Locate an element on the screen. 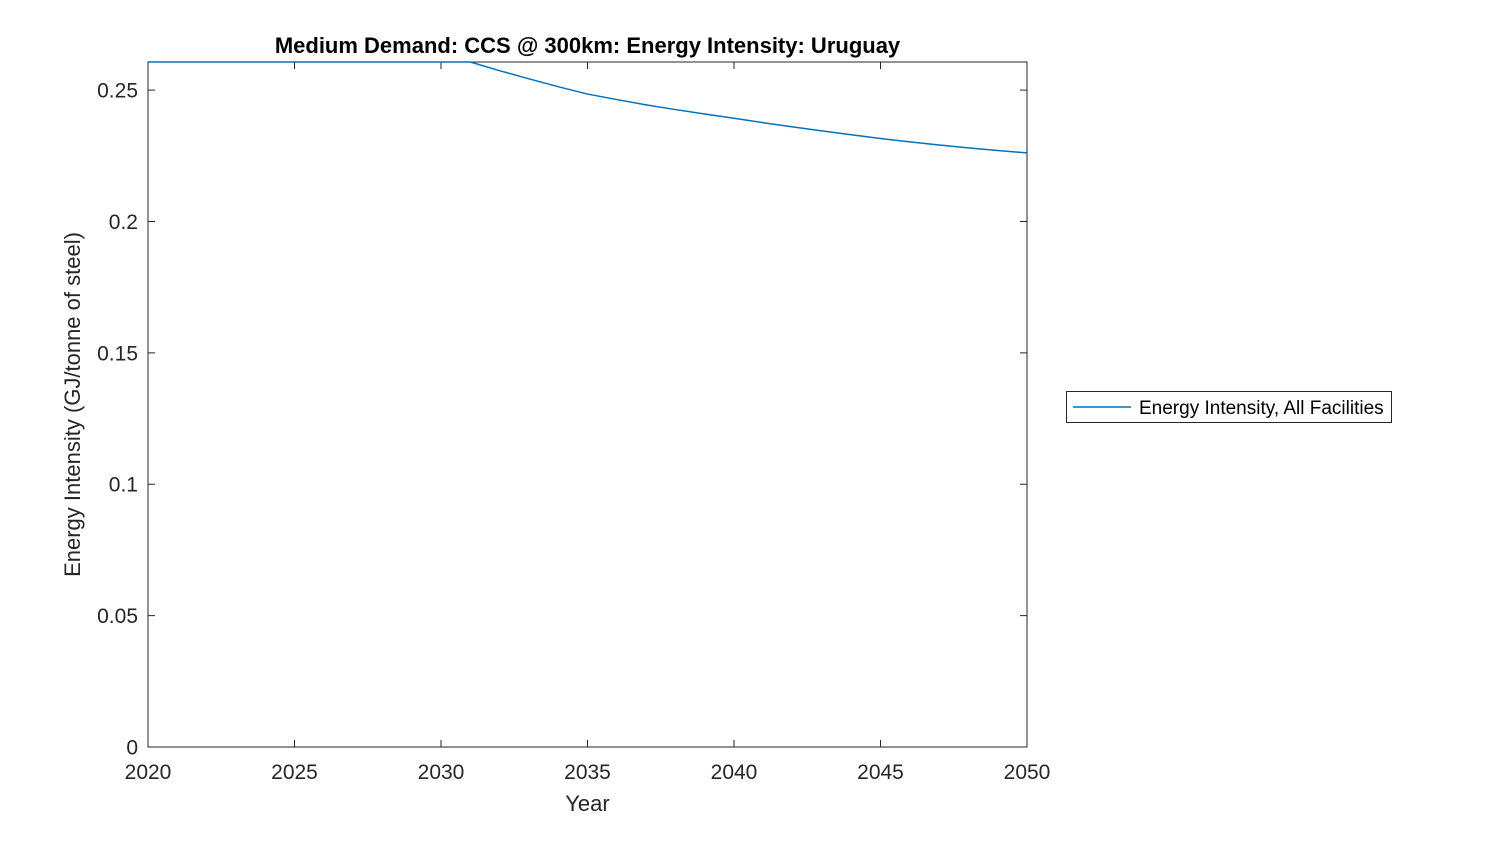 The height and width of the screenshot is (844, 1500). legend-entry-label: Energy Intensity, All Facilities is located at coordinates (1261, 408).